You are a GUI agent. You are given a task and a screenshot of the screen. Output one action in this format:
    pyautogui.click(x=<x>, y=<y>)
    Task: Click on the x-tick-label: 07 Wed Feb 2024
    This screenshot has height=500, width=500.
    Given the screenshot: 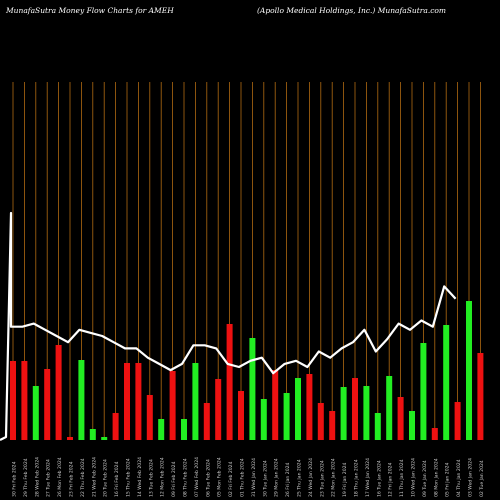 What is the action you would take?
    pyautogui.click(x=197, y=477)
    